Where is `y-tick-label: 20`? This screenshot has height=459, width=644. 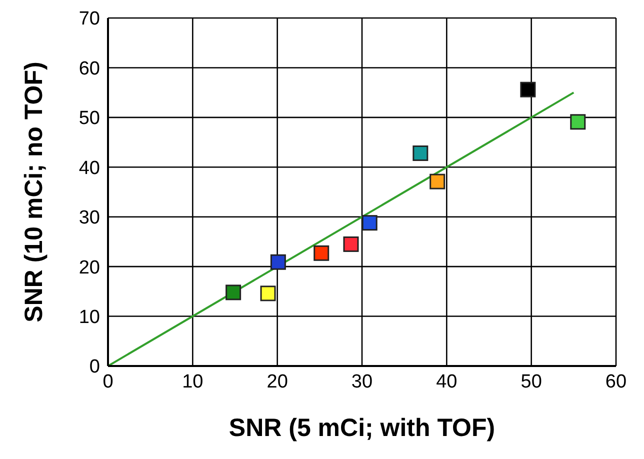 y-tick-label: 20 is located at coordinates (89, 267).